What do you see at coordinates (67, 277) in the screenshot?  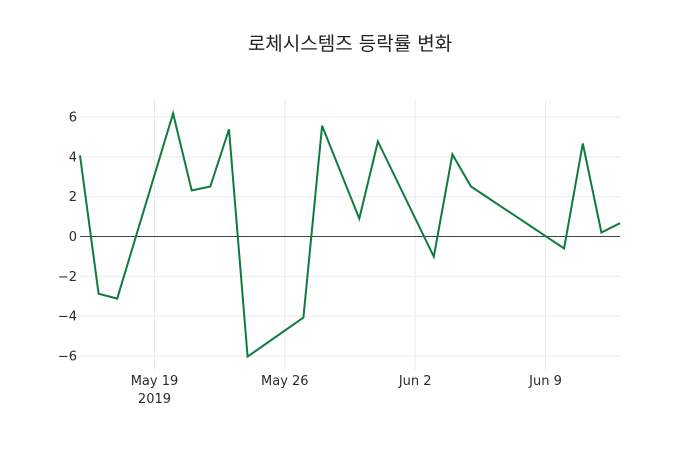 I see `y-tick-label: −2` at bounding box center [67, 277].